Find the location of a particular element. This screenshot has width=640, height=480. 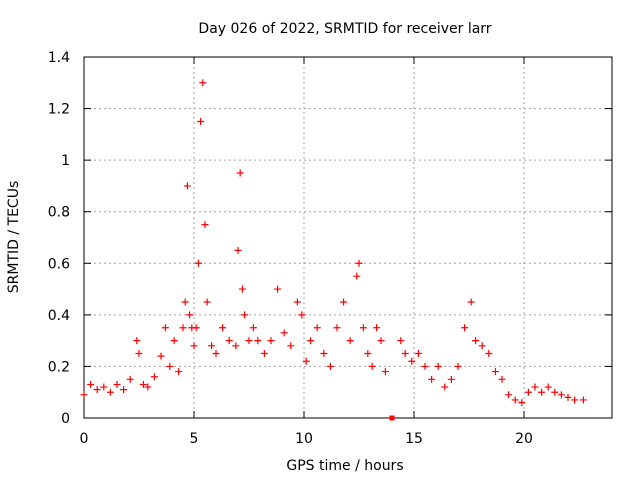

y-tick-label: 1.2 is located at coordinates (59, 110).